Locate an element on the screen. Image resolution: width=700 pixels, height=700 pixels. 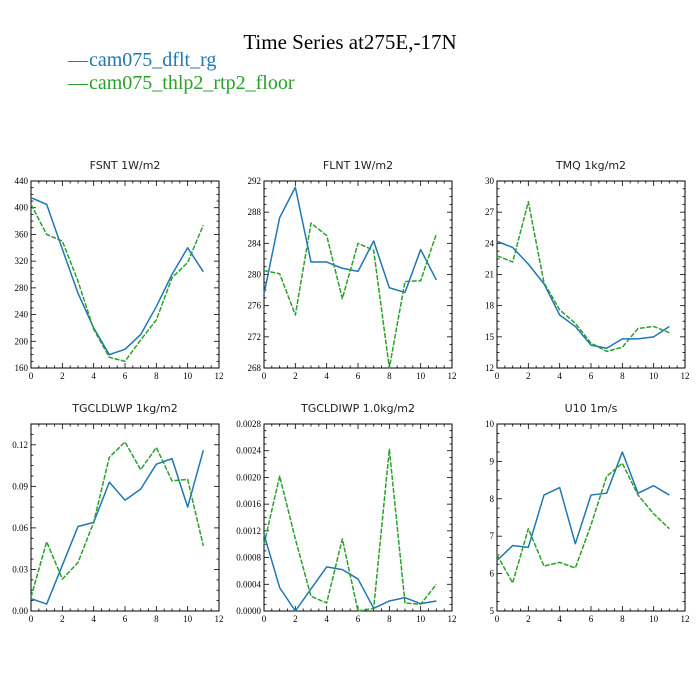
panel-title: TGCLDIWP 1.0kg/m2 is located at coordinates (357, 408).